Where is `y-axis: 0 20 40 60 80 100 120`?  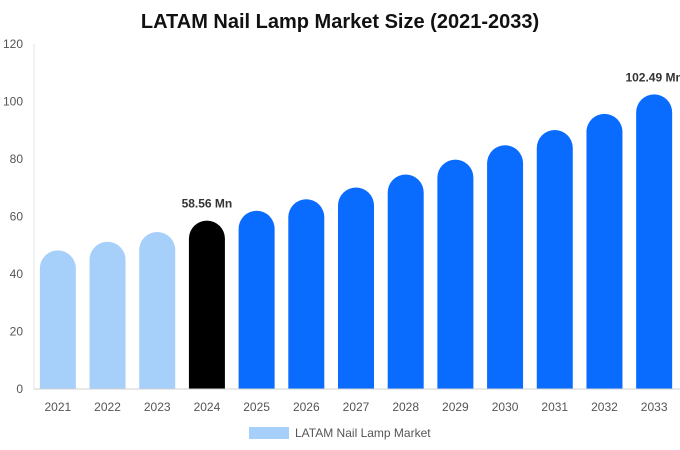
y-axis: 0 20 40 60 80 100 120 is located at coordinates (19, 216).